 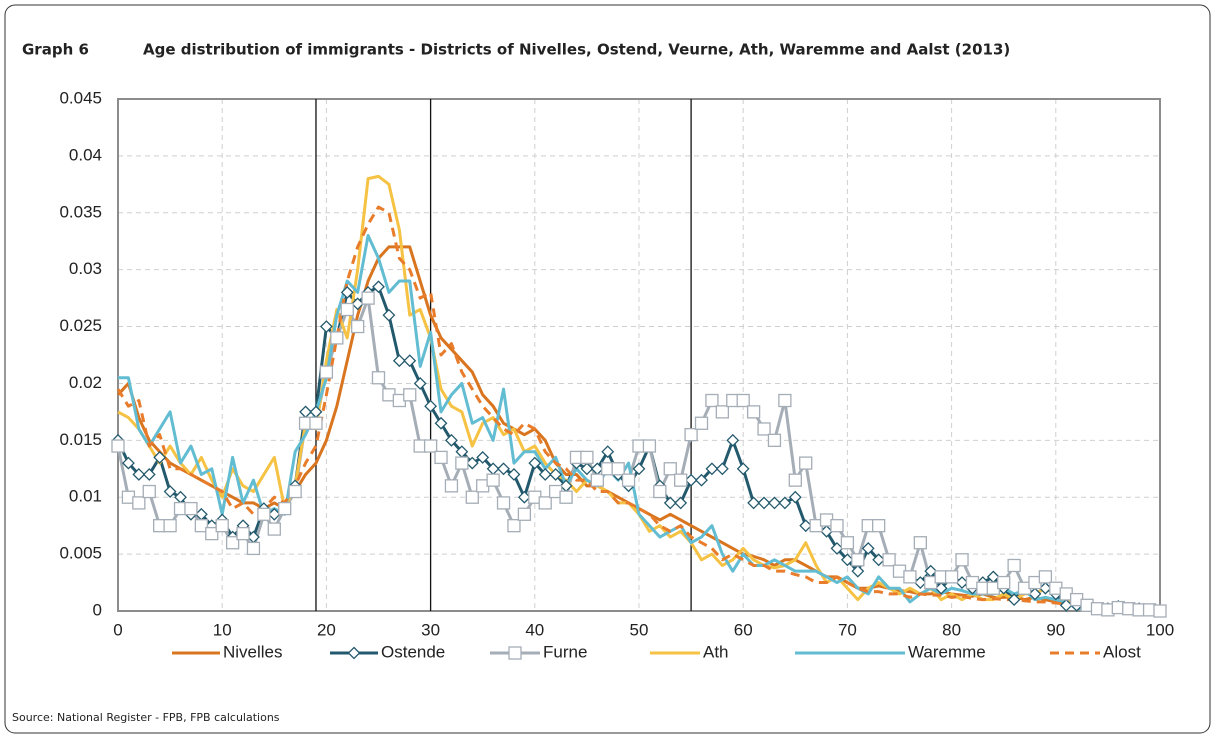 What do you see at coordinates (97, 609) in the screenshot?
I see `y-tick-label: 0` at bounding box center [97, 609].